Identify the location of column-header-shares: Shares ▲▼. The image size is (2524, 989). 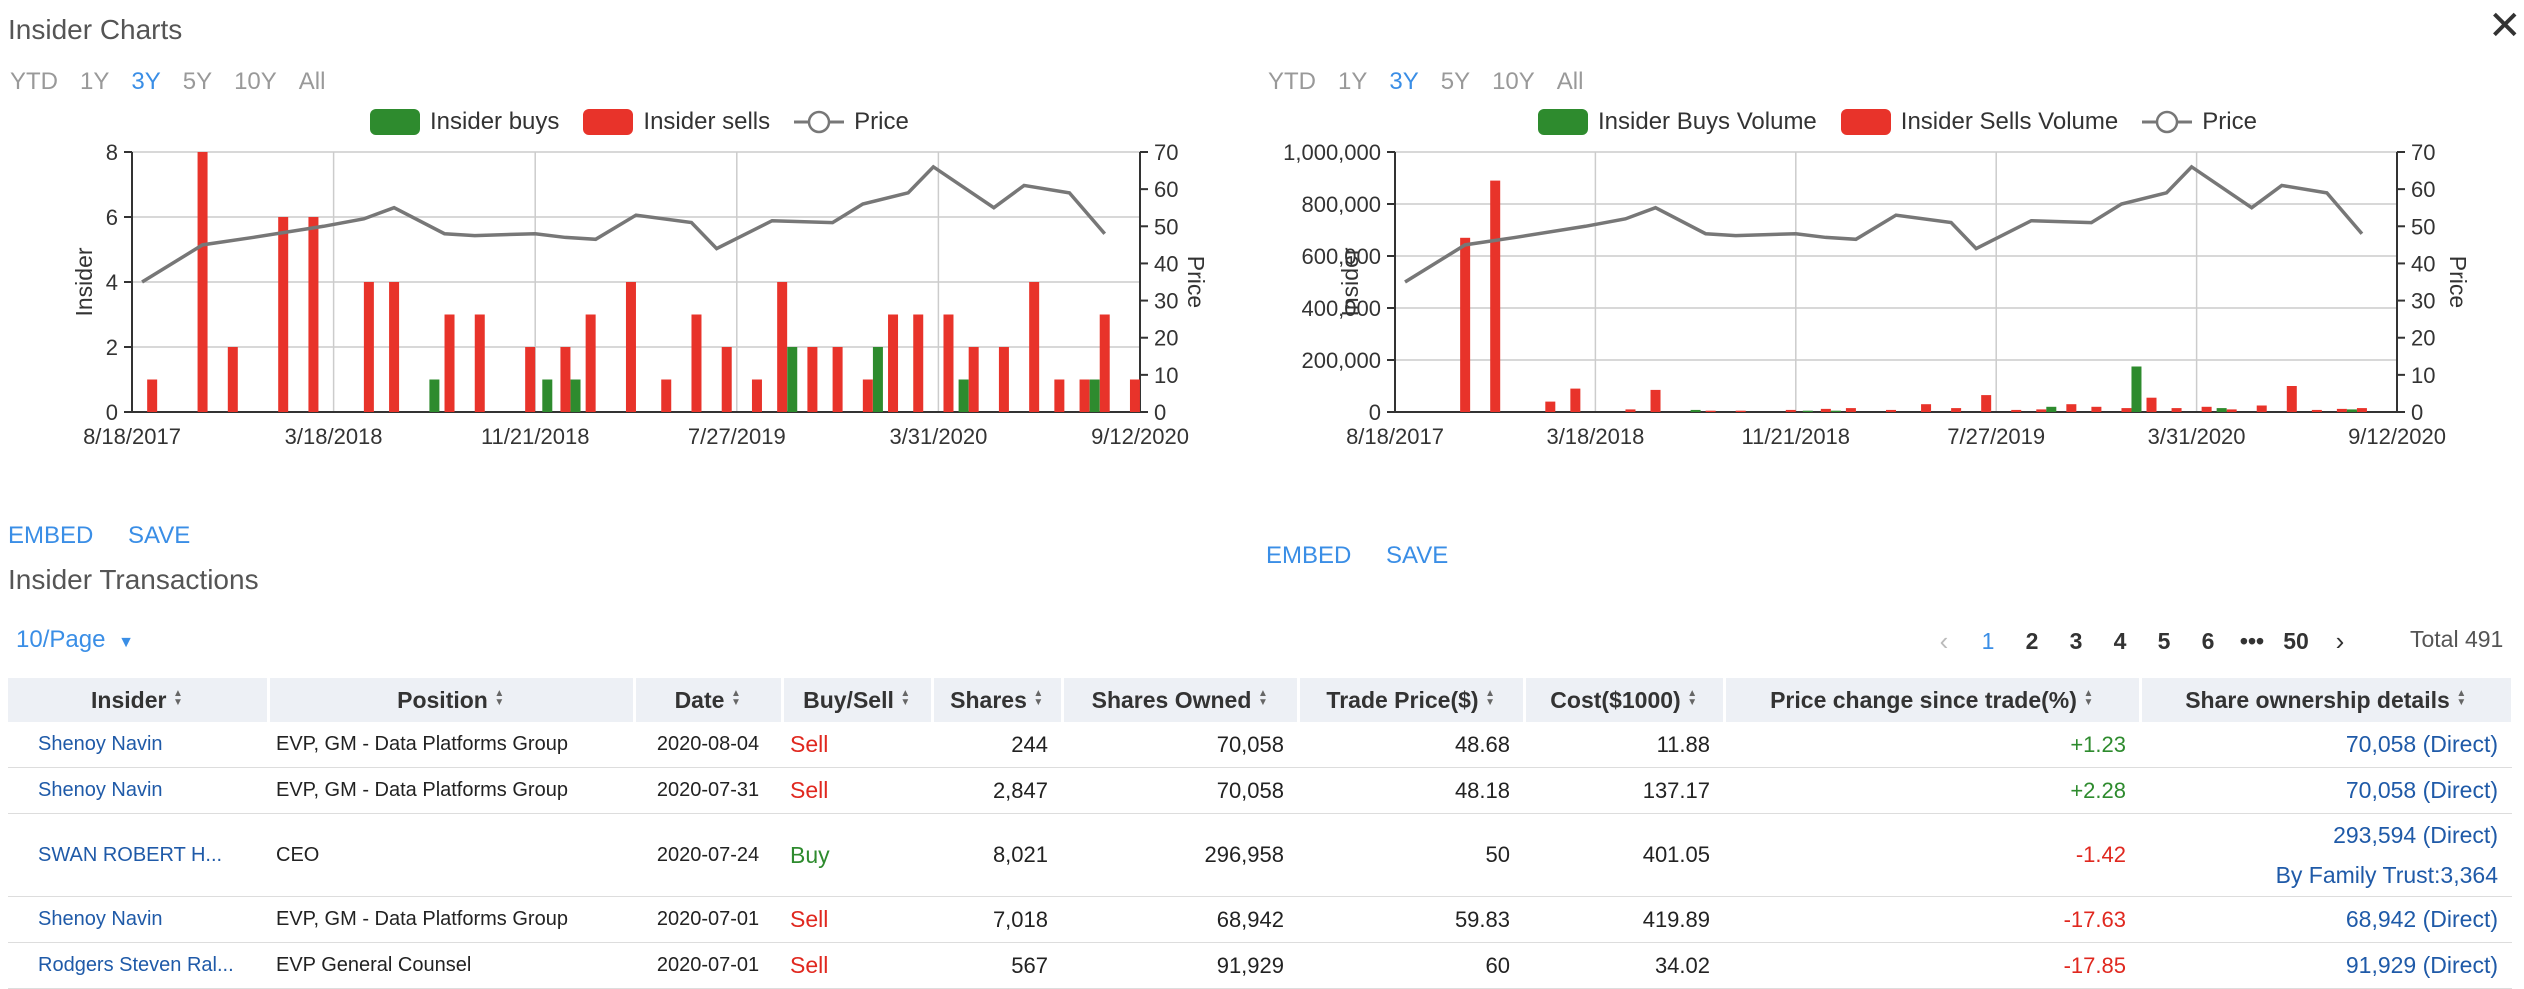
(998, 700).